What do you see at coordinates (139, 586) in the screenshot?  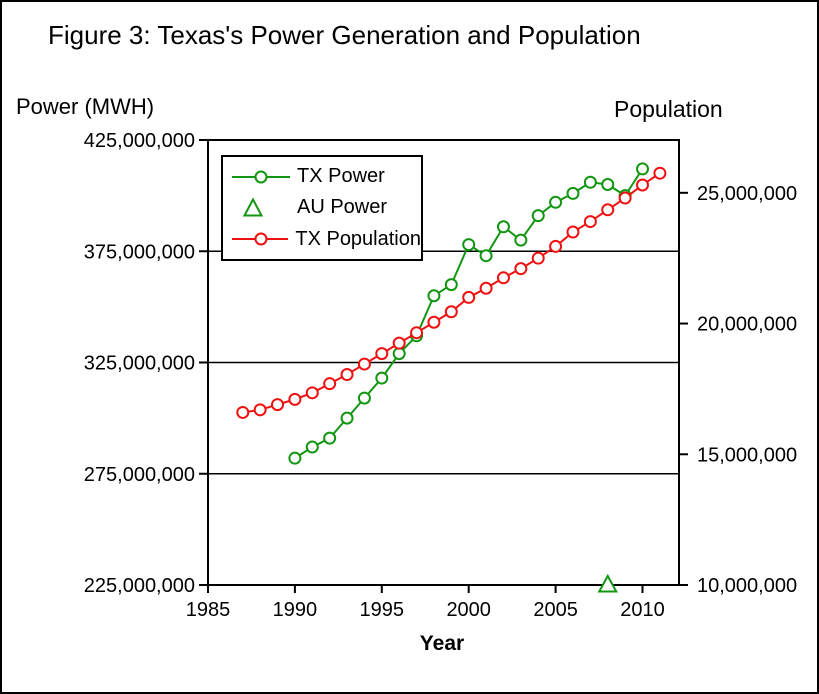 I see `left-axis-tick-label: 225,000,000` at bounding box center [139, 586].